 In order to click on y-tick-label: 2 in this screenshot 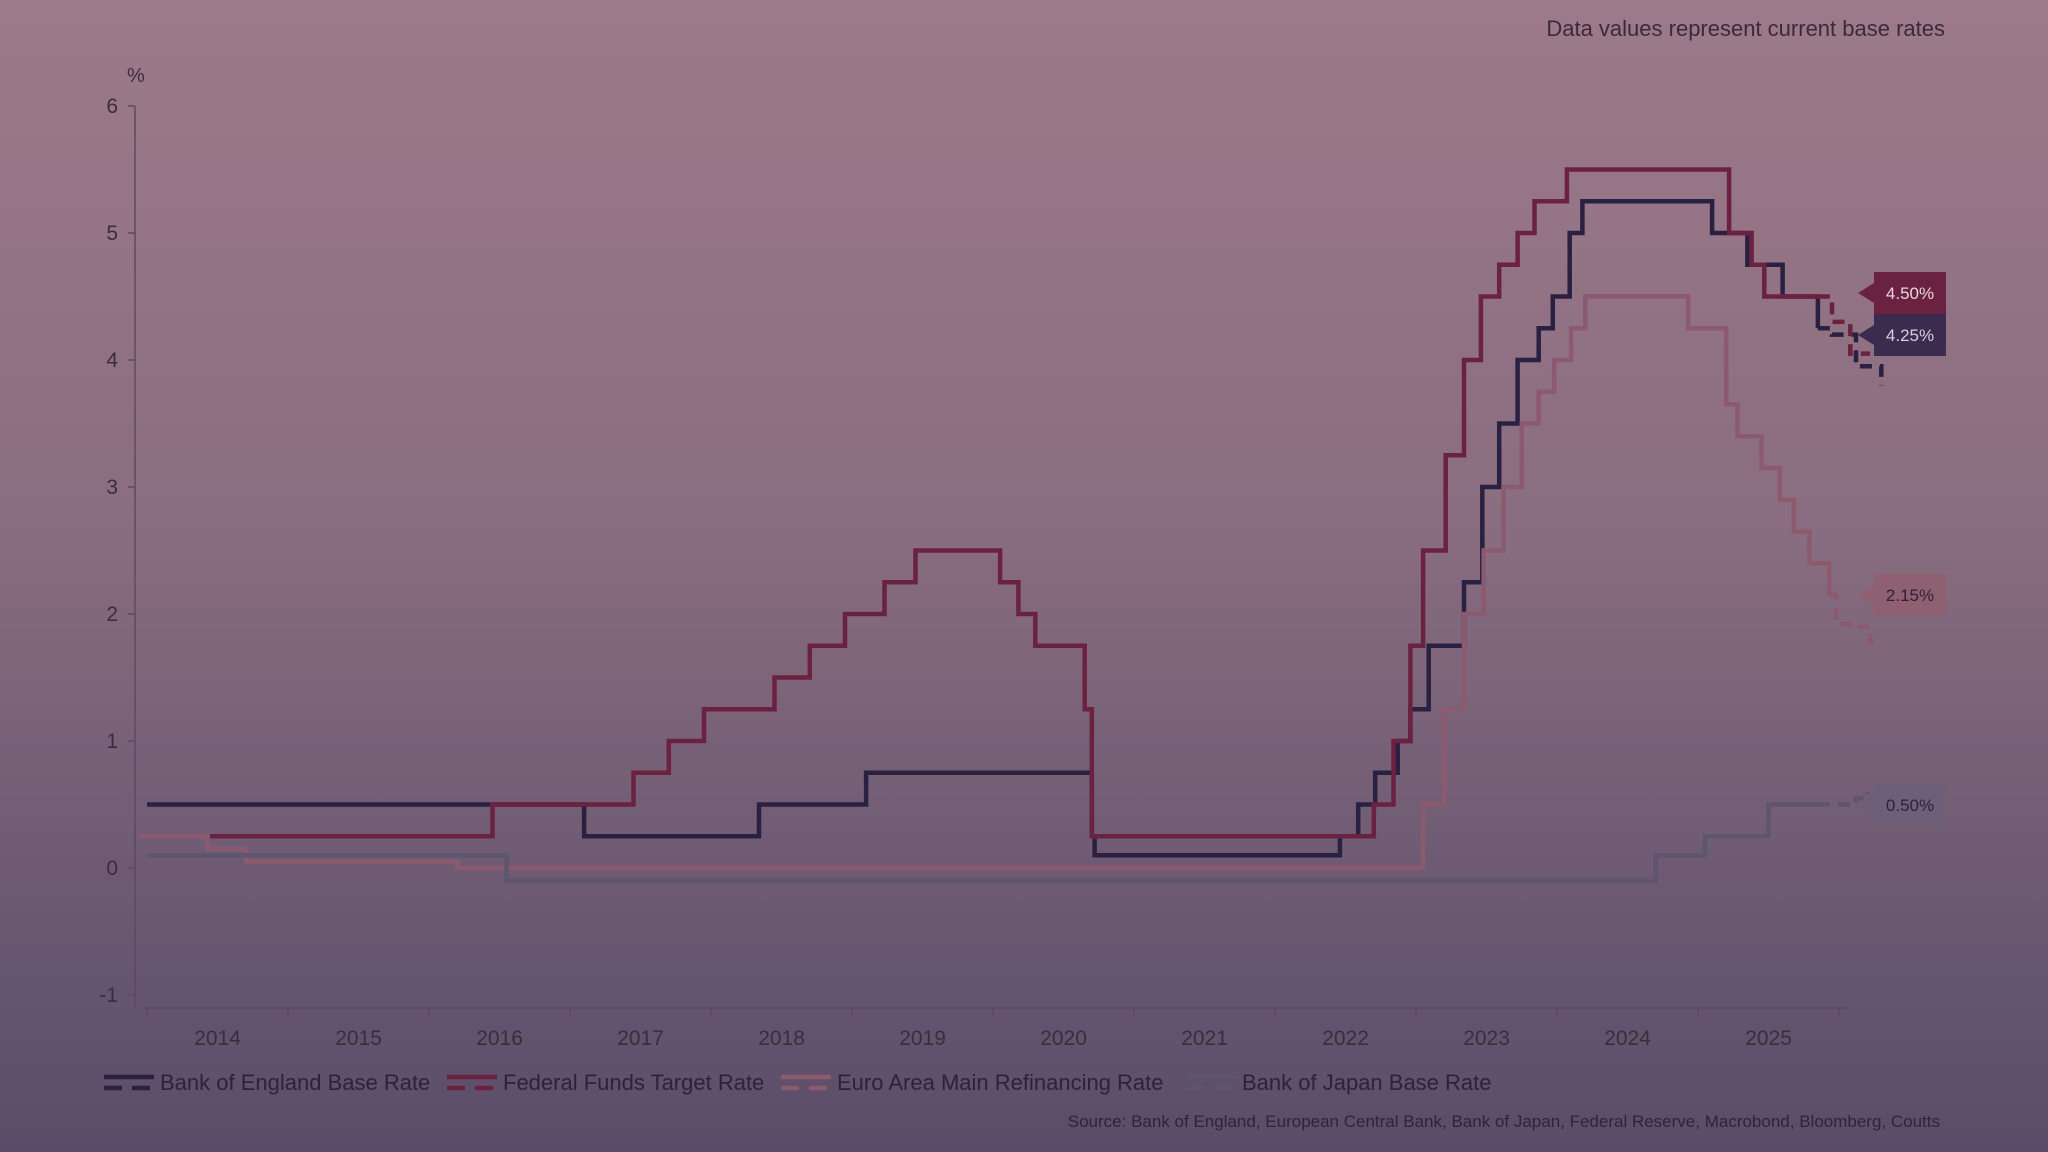, I will do `click(112, 614)`.